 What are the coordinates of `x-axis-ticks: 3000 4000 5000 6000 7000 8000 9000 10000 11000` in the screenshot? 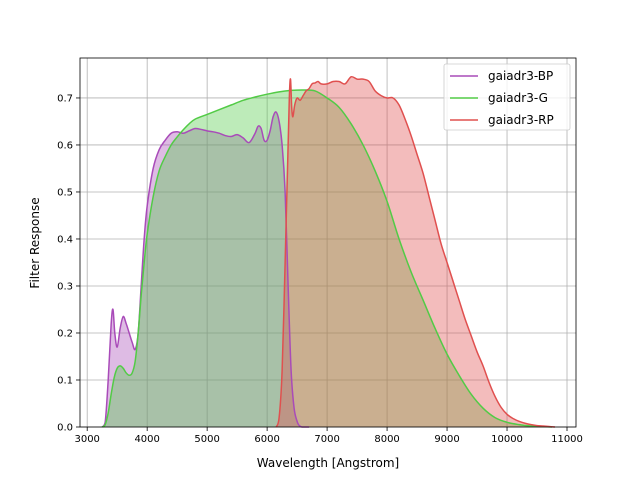 It's located at (328, 436).